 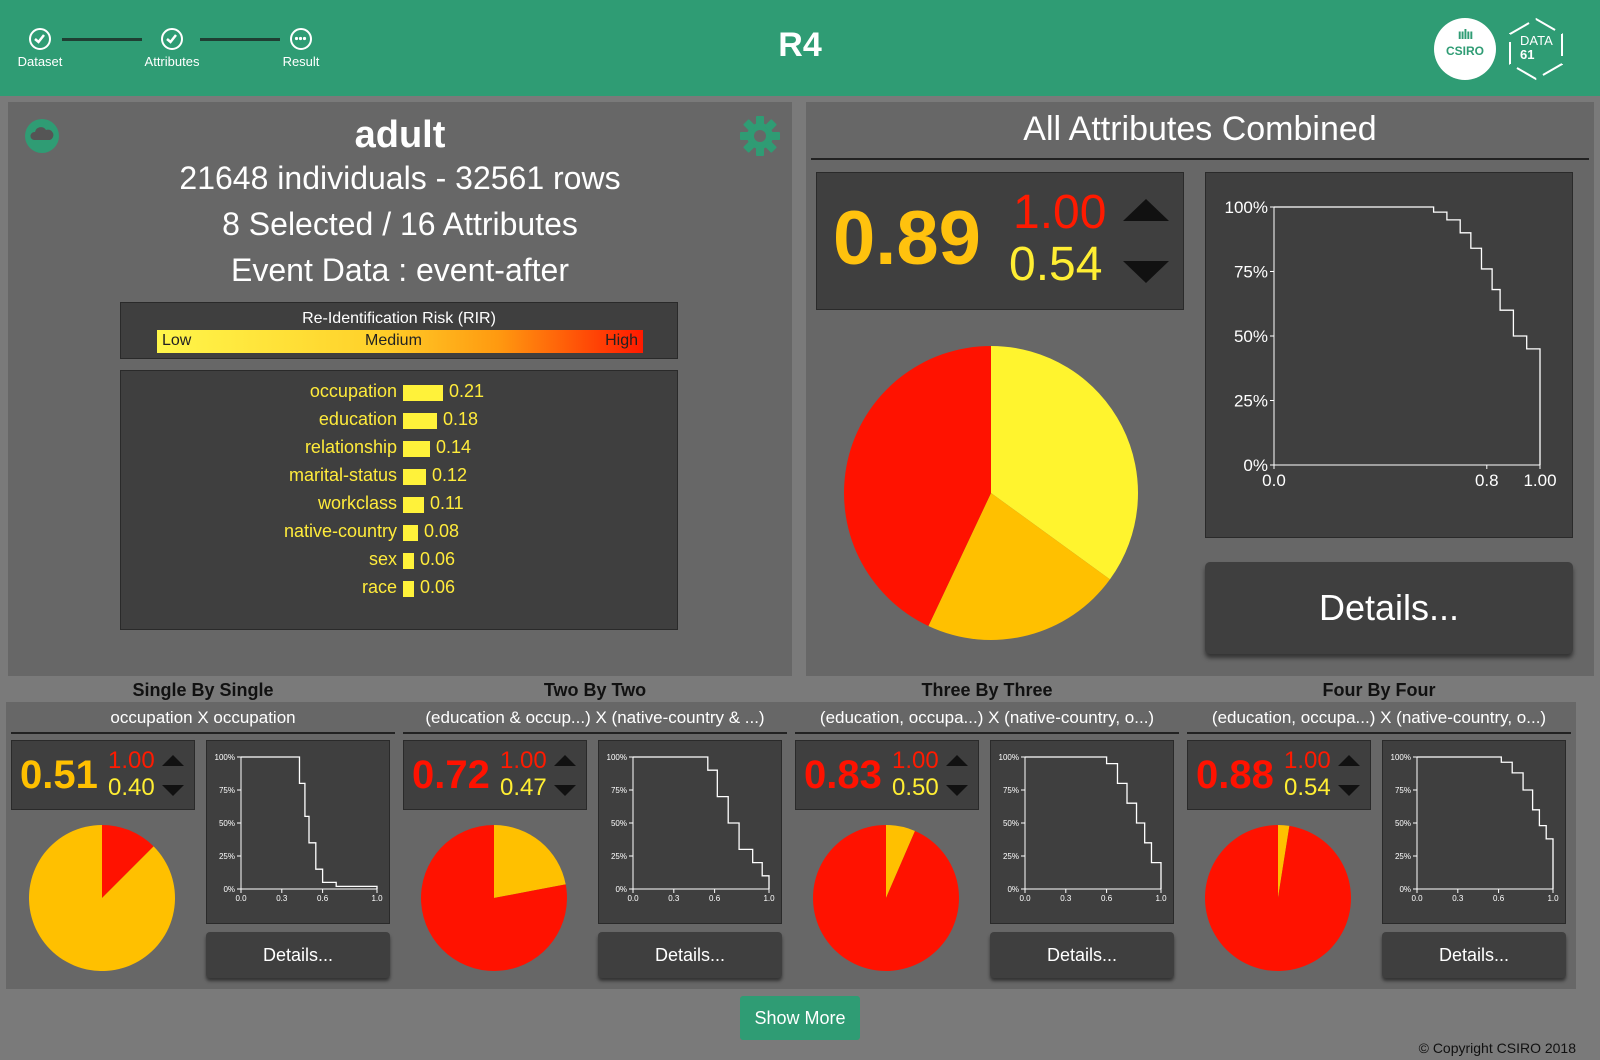 What do you see at coordinates (400, 505) in the screenshot?
I see `attribute-row: workclass 0.11` at bounding box center [400, 505].